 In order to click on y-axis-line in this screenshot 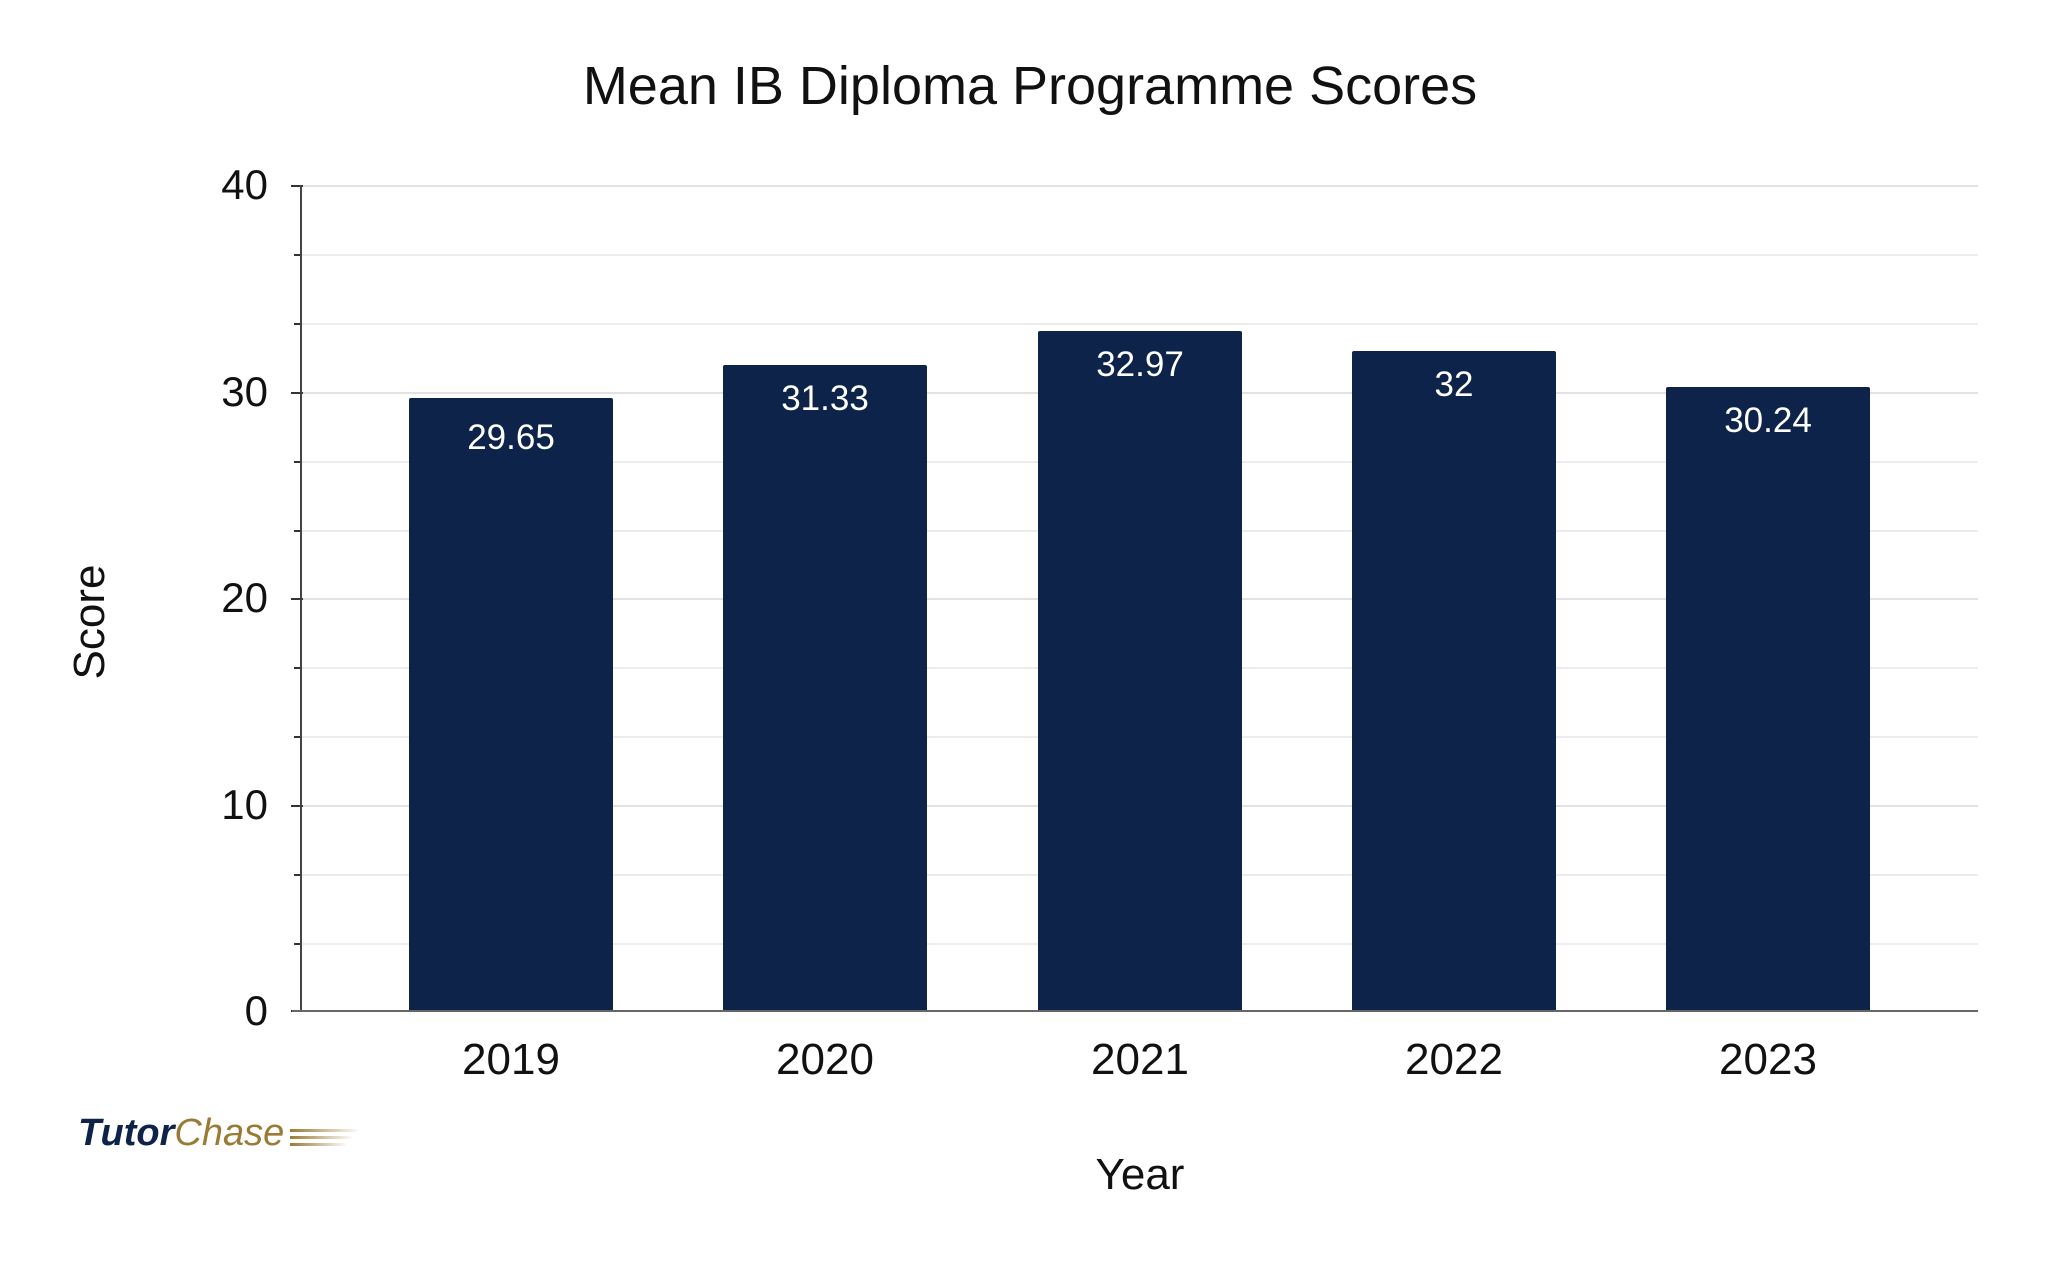, I will do `click(301, 598)`.